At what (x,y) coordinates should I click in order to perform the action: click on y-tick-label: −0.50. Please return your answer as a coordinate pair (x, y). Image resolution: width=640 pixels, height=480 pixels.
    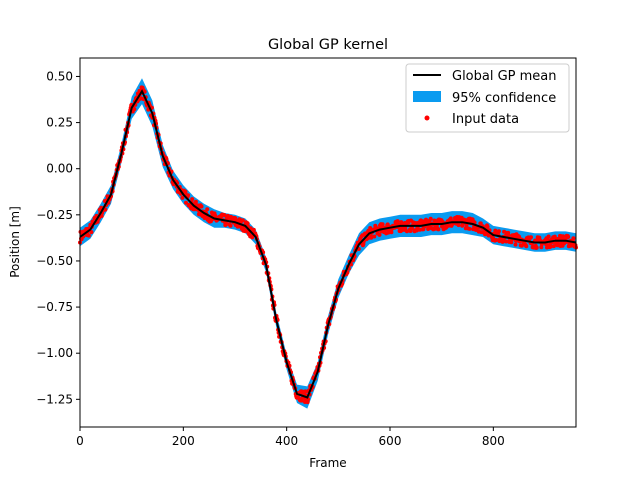
    Looking at the image, I should click on (54, 261).